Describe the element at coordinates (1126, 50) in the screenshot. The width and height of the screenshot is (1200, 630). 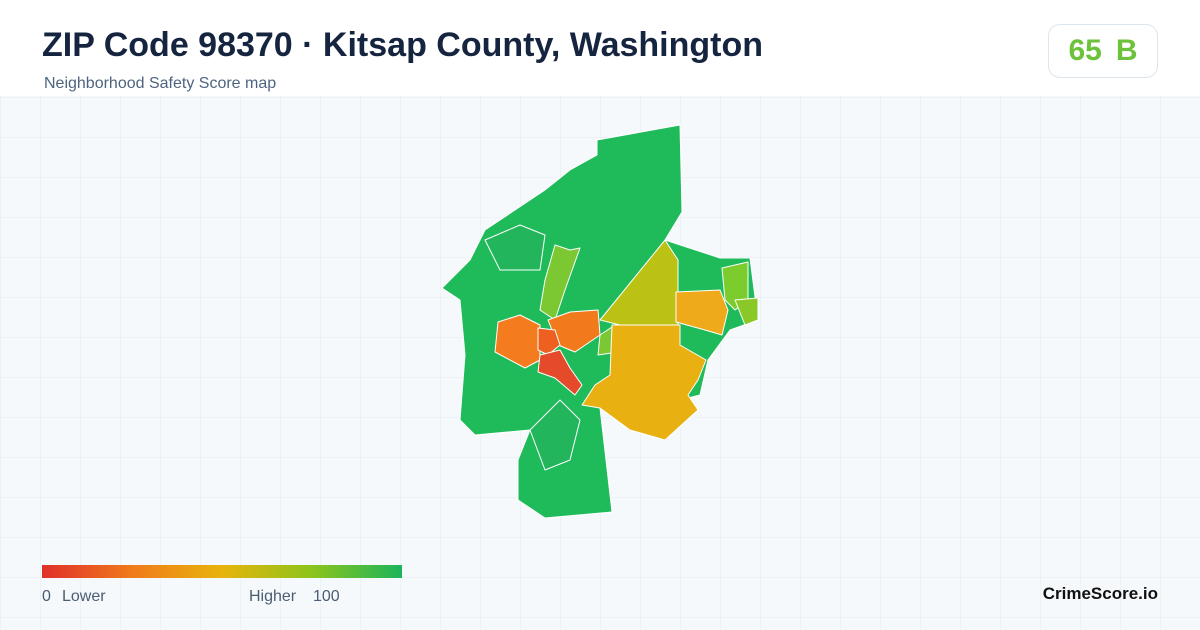
I see `grade: B` at that location.